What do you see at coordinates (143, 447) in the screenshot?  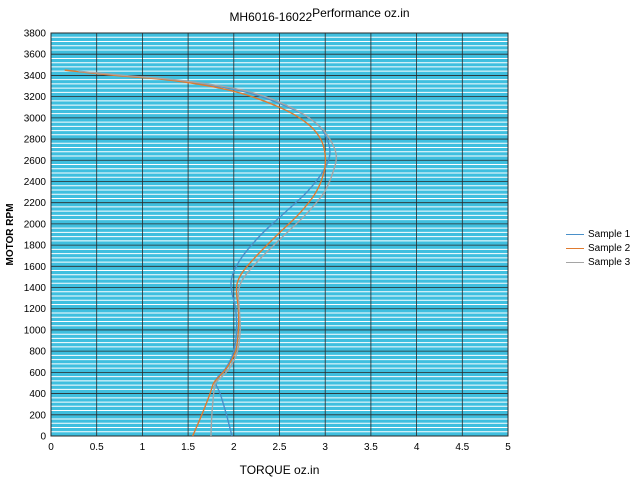 I see `x-tick-label: 1` at bounding box center [143, 447].